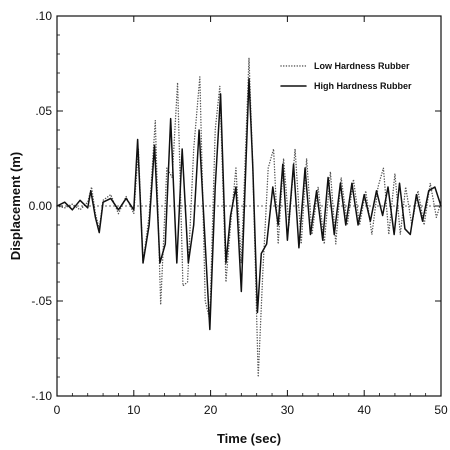 Image resolution: width=450 pixels, height=450 pixels. I want to click on legend-label: High Hardness Rubber, so click(363, 86).